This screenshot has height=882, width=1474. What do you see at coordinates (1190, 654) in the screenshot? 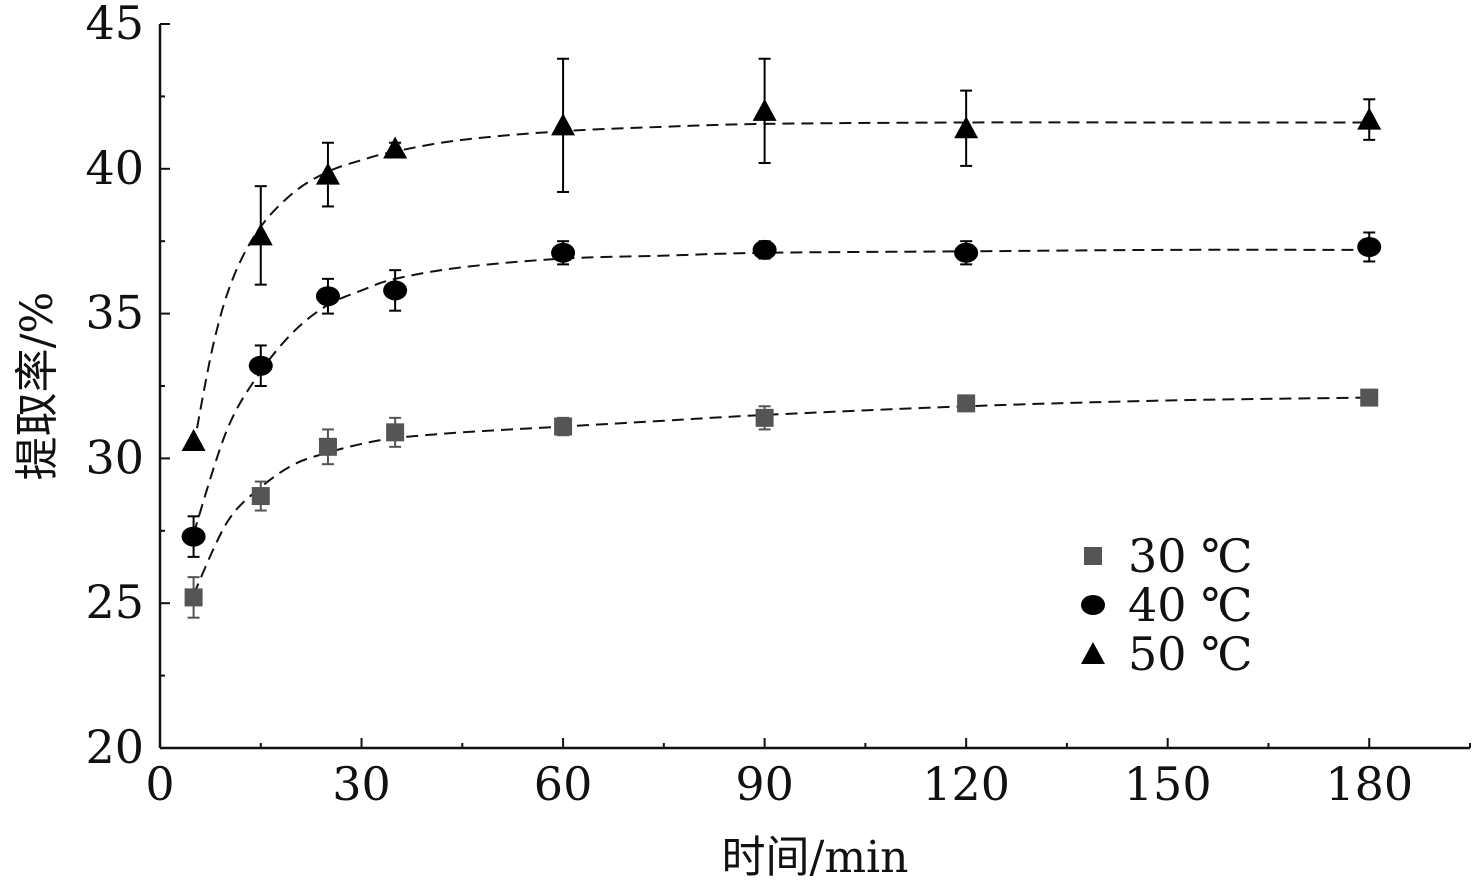
I see `legend-label: 50 ℃` at bounding box center [1190, 654].